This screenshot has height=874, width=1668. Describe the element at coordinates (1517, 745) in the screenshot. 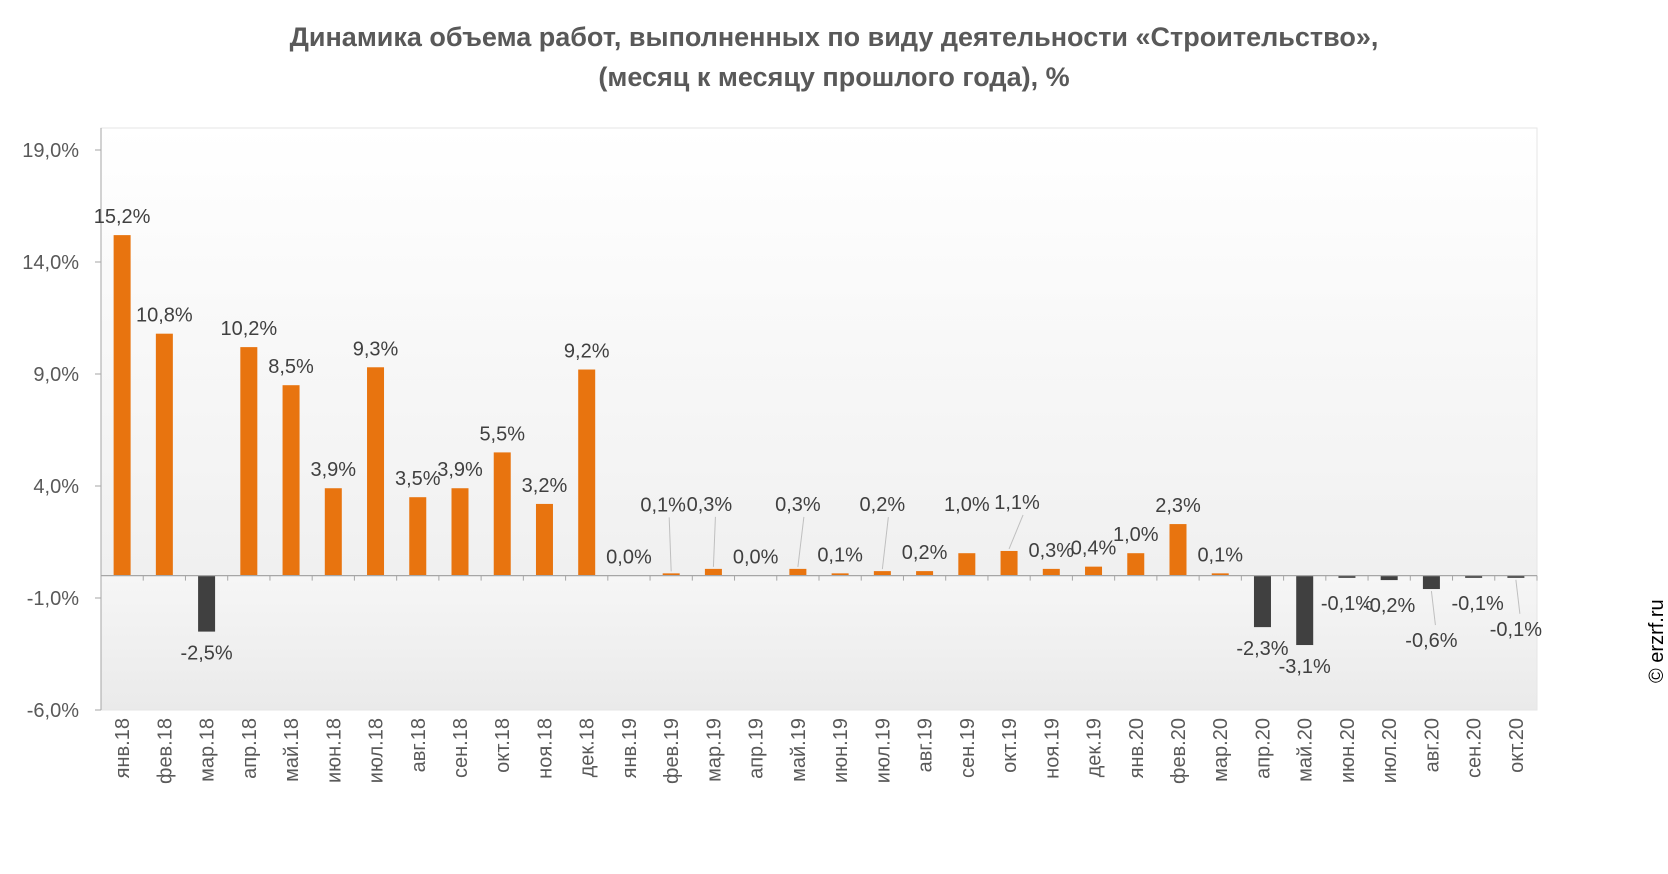

I see `x-tick-label: окт.20` at that location.